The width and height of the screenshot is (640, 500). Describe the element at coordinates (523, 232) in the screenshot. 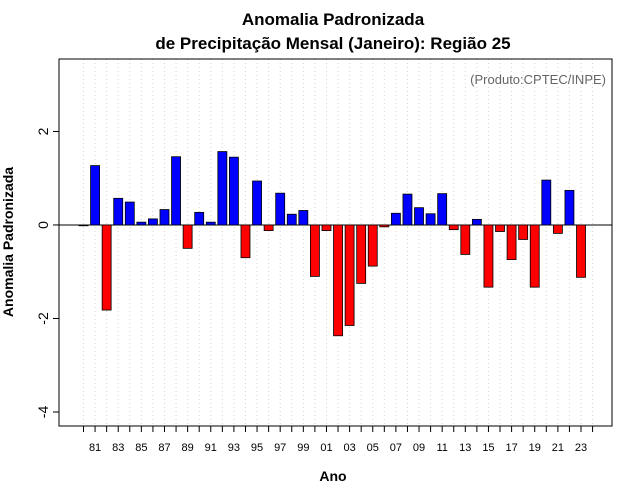

I see `bar-2018` at that location.